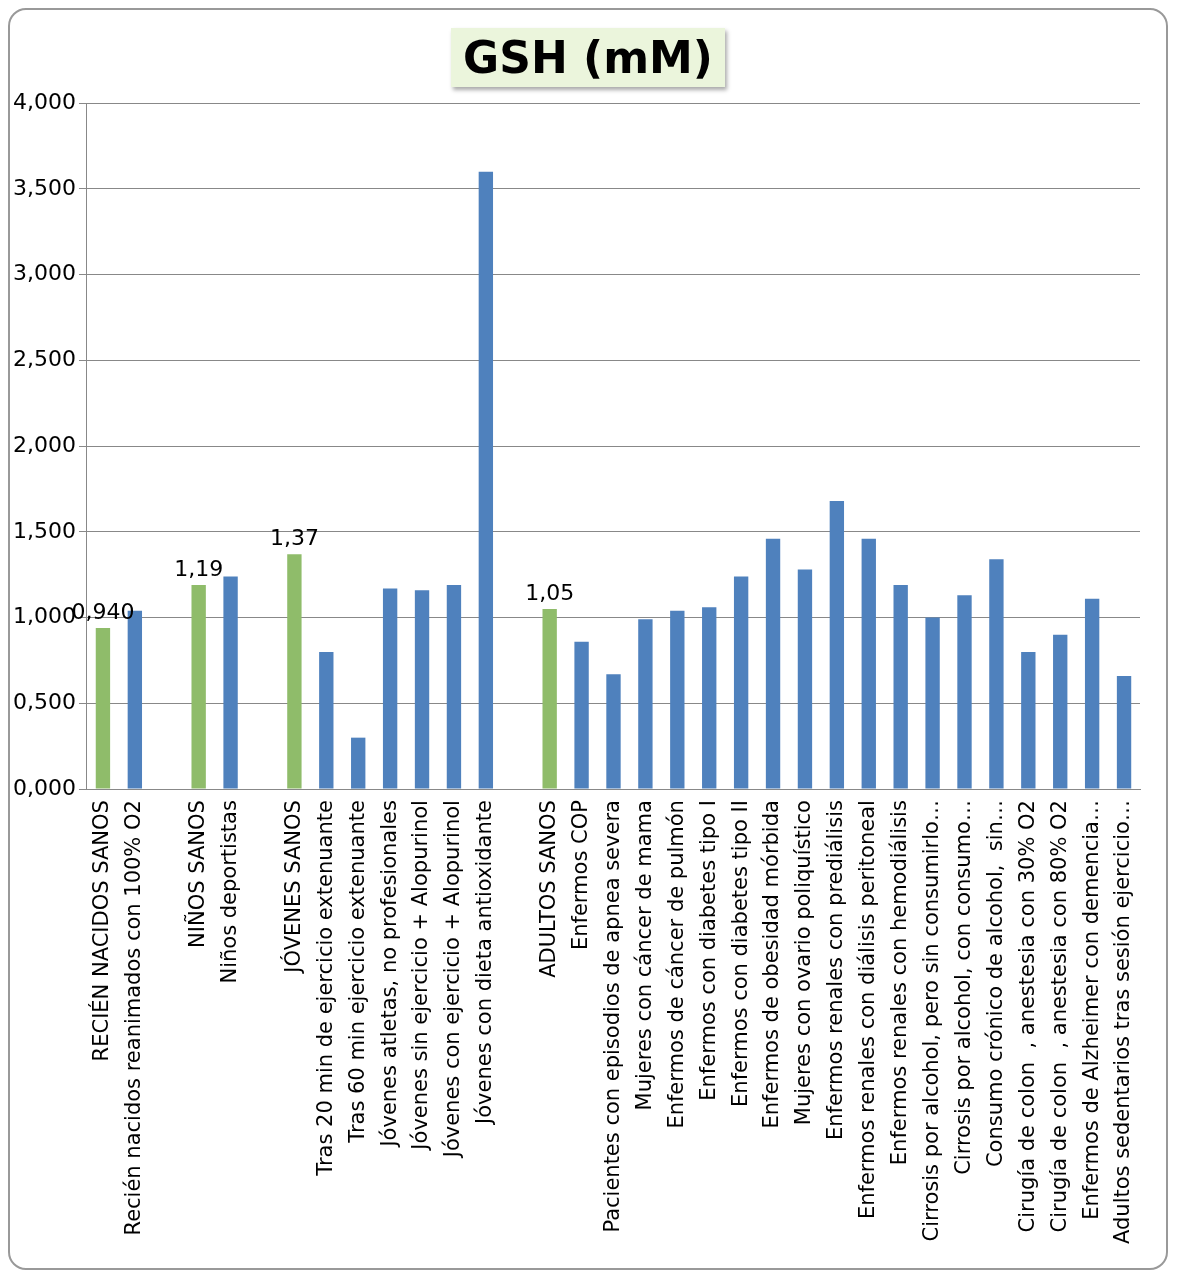 The width and height of the screenshot is (1178, 1281). What do you see at coordinates (324, 988) in the screenshot?
I see `x-tick-label: Tras 20 min de ejercicio extenuante` at bounding box center [324, 988].